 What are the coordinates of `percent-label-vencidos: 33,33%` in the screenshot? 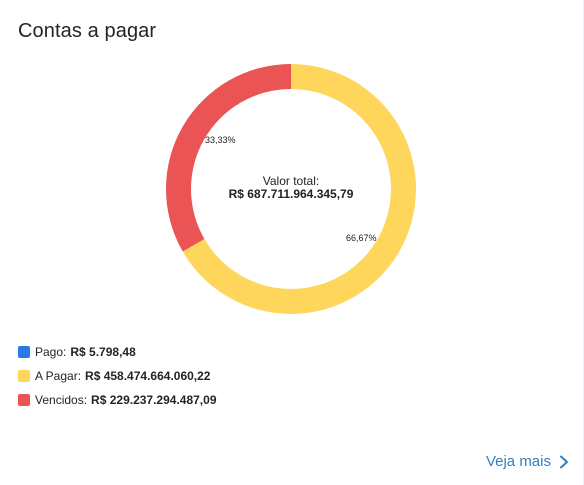 It's located at (220, 140).